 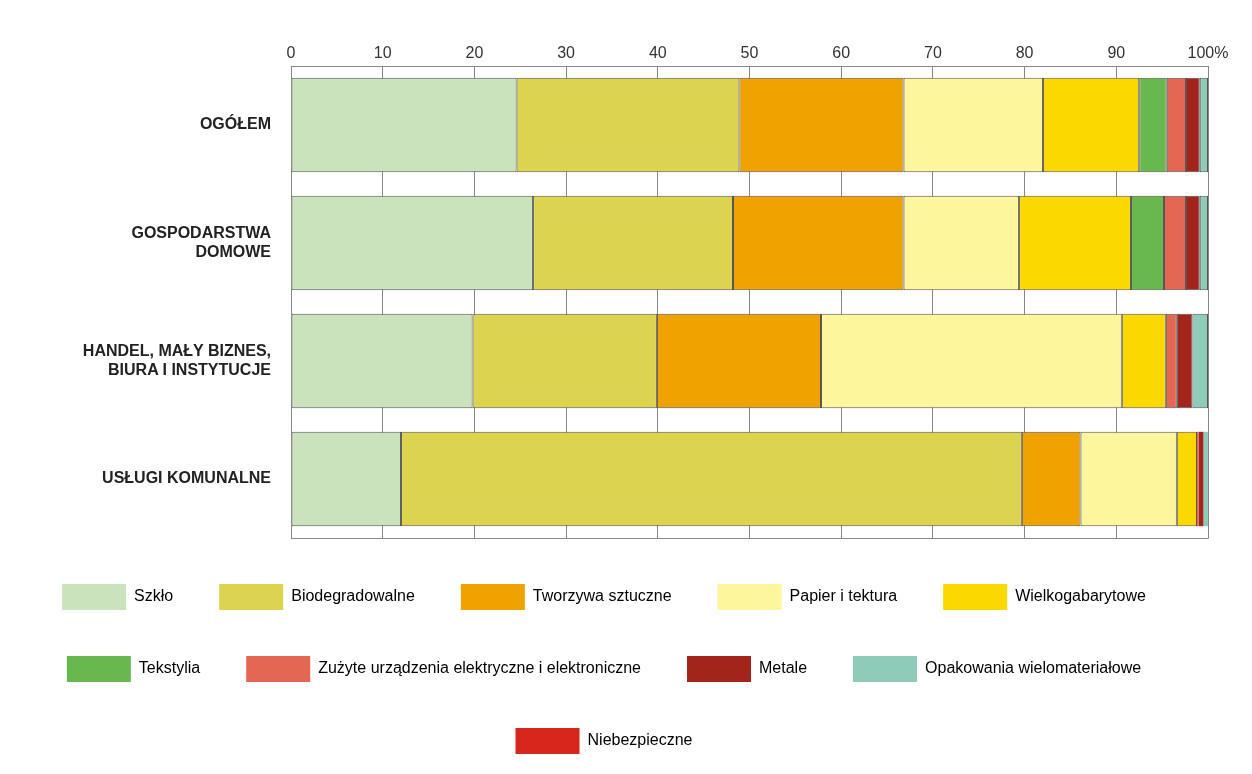 What do you see at coordinates (235, 123) in the screenshot?
I see `y-tick-label: OGÓŁEM` at bounding box center [235, 123].